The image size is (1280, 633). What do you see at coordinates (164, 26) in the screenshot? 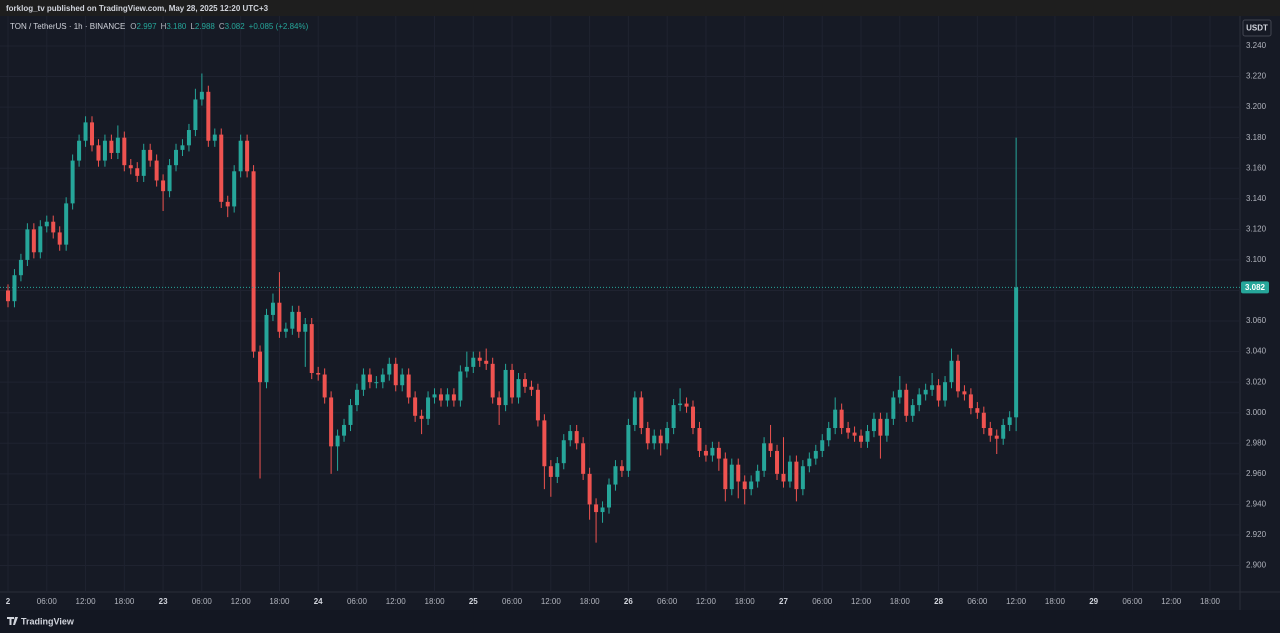
I see `legend-item: H` at bounding box center [164, 26].